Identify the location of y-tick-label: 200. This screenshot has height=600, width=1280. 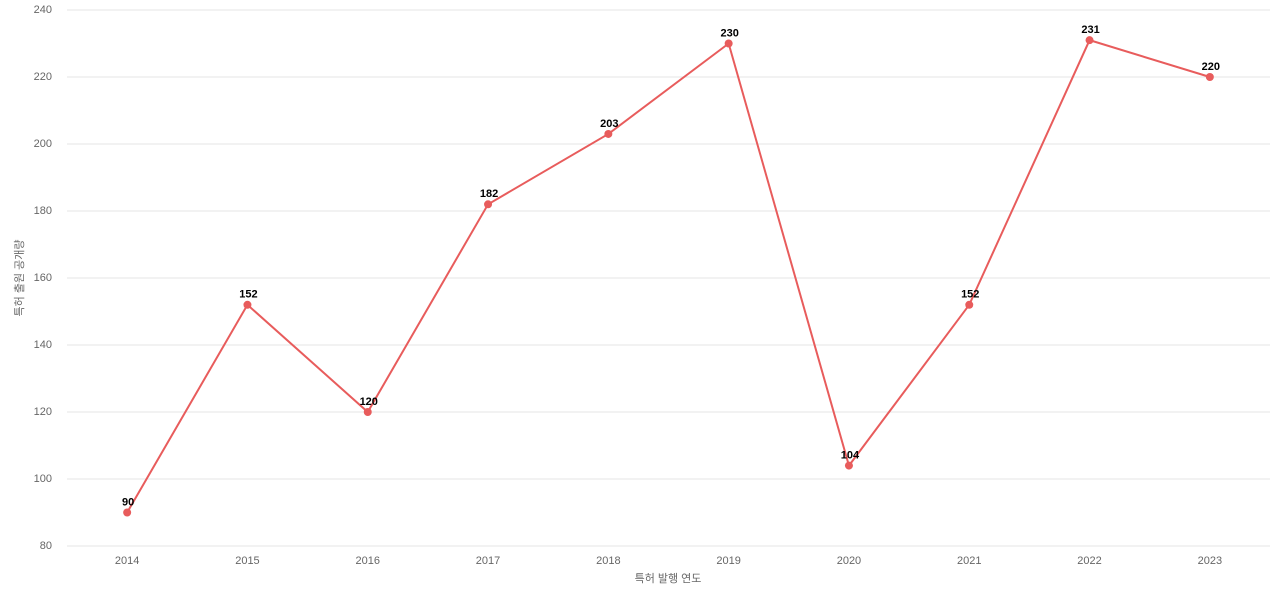
(43, 144).